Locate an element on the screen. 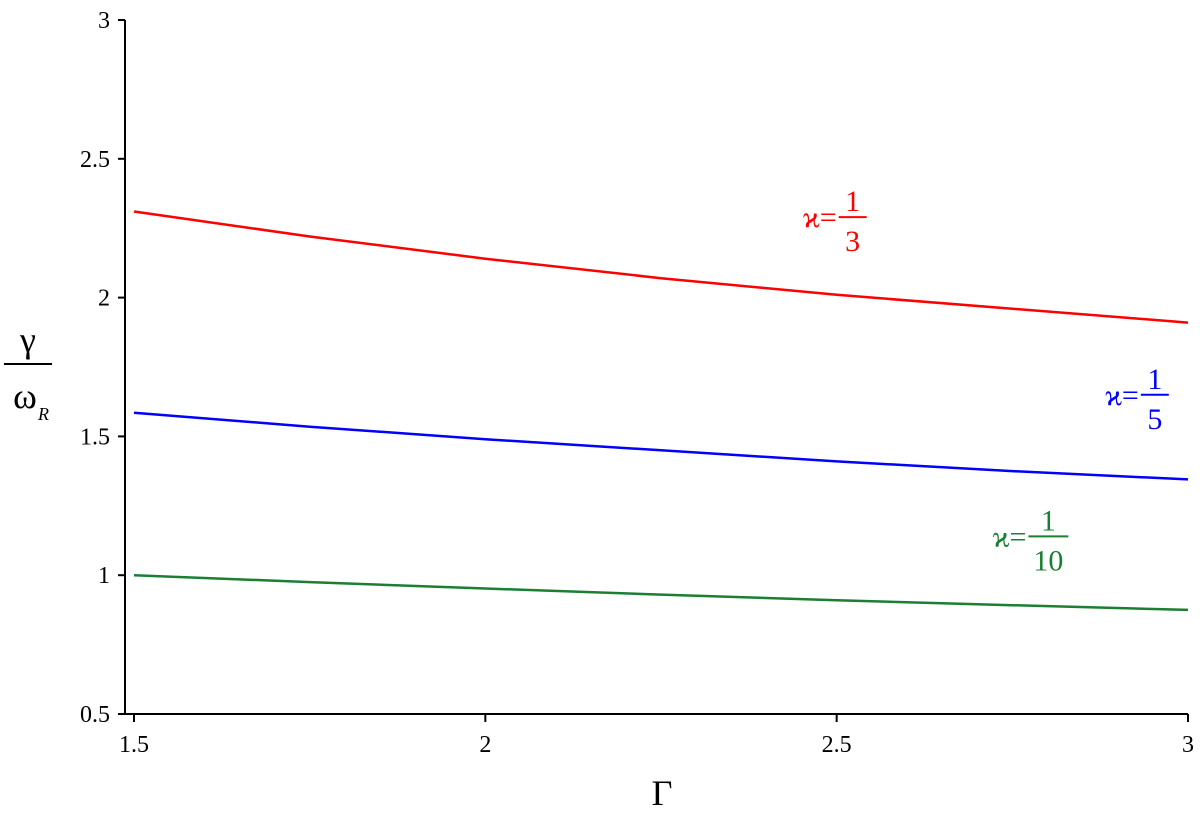  series-annotation-2: ϰ= 1 5 is located at coordinates (1137, 399).